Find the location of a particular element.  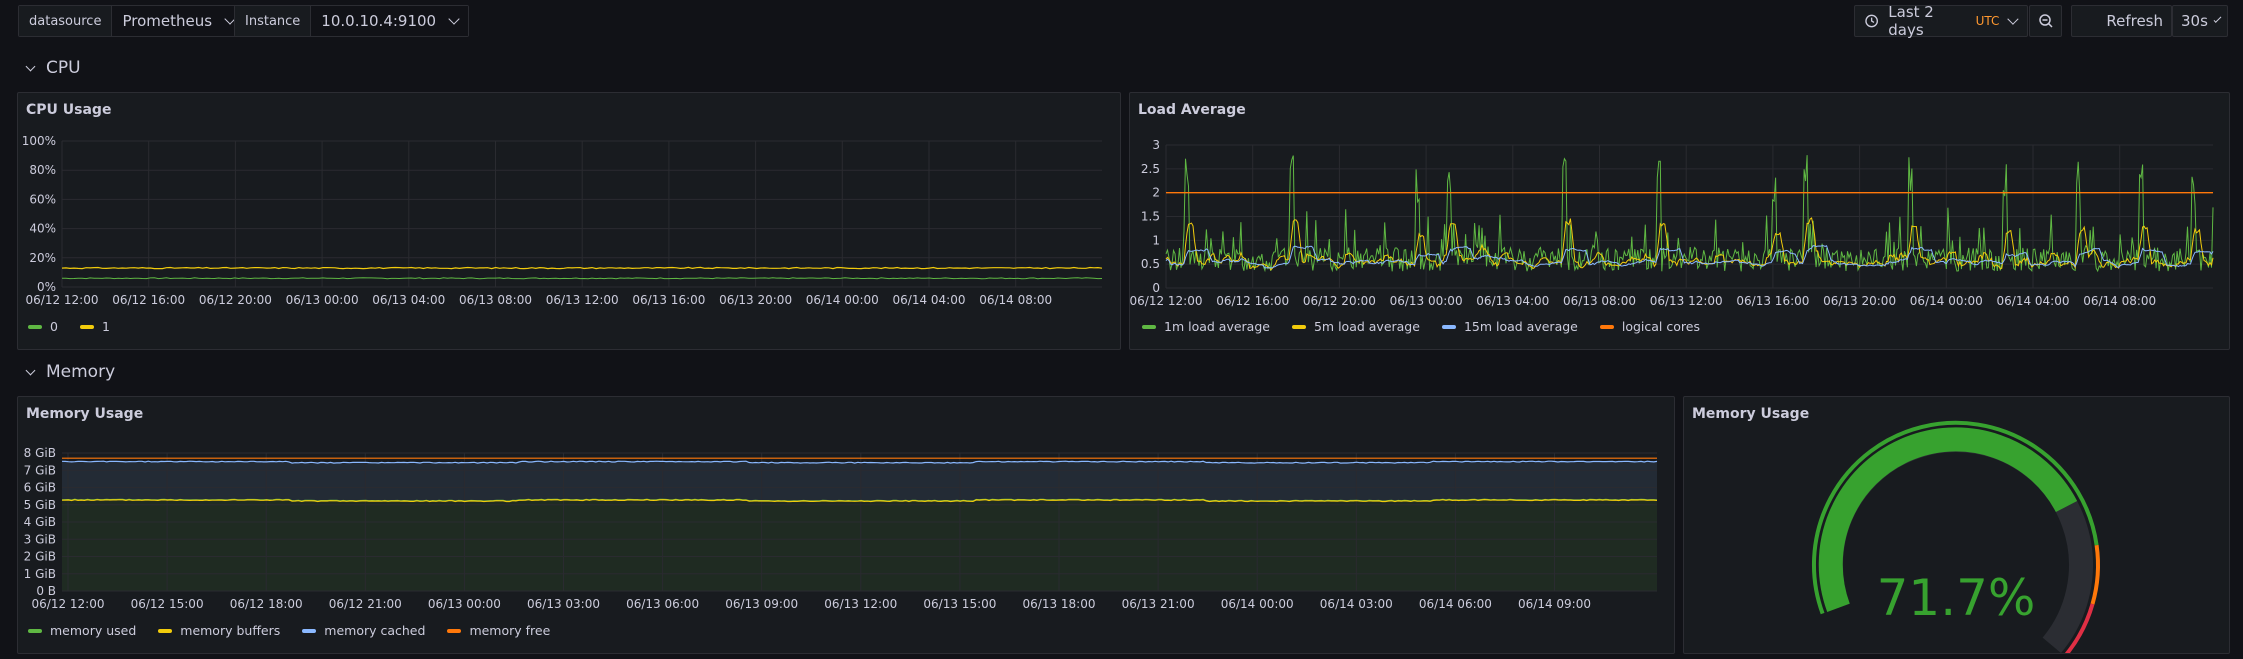

x-tick-label: 06/12 20:00 is located at coordinates (235, 300).